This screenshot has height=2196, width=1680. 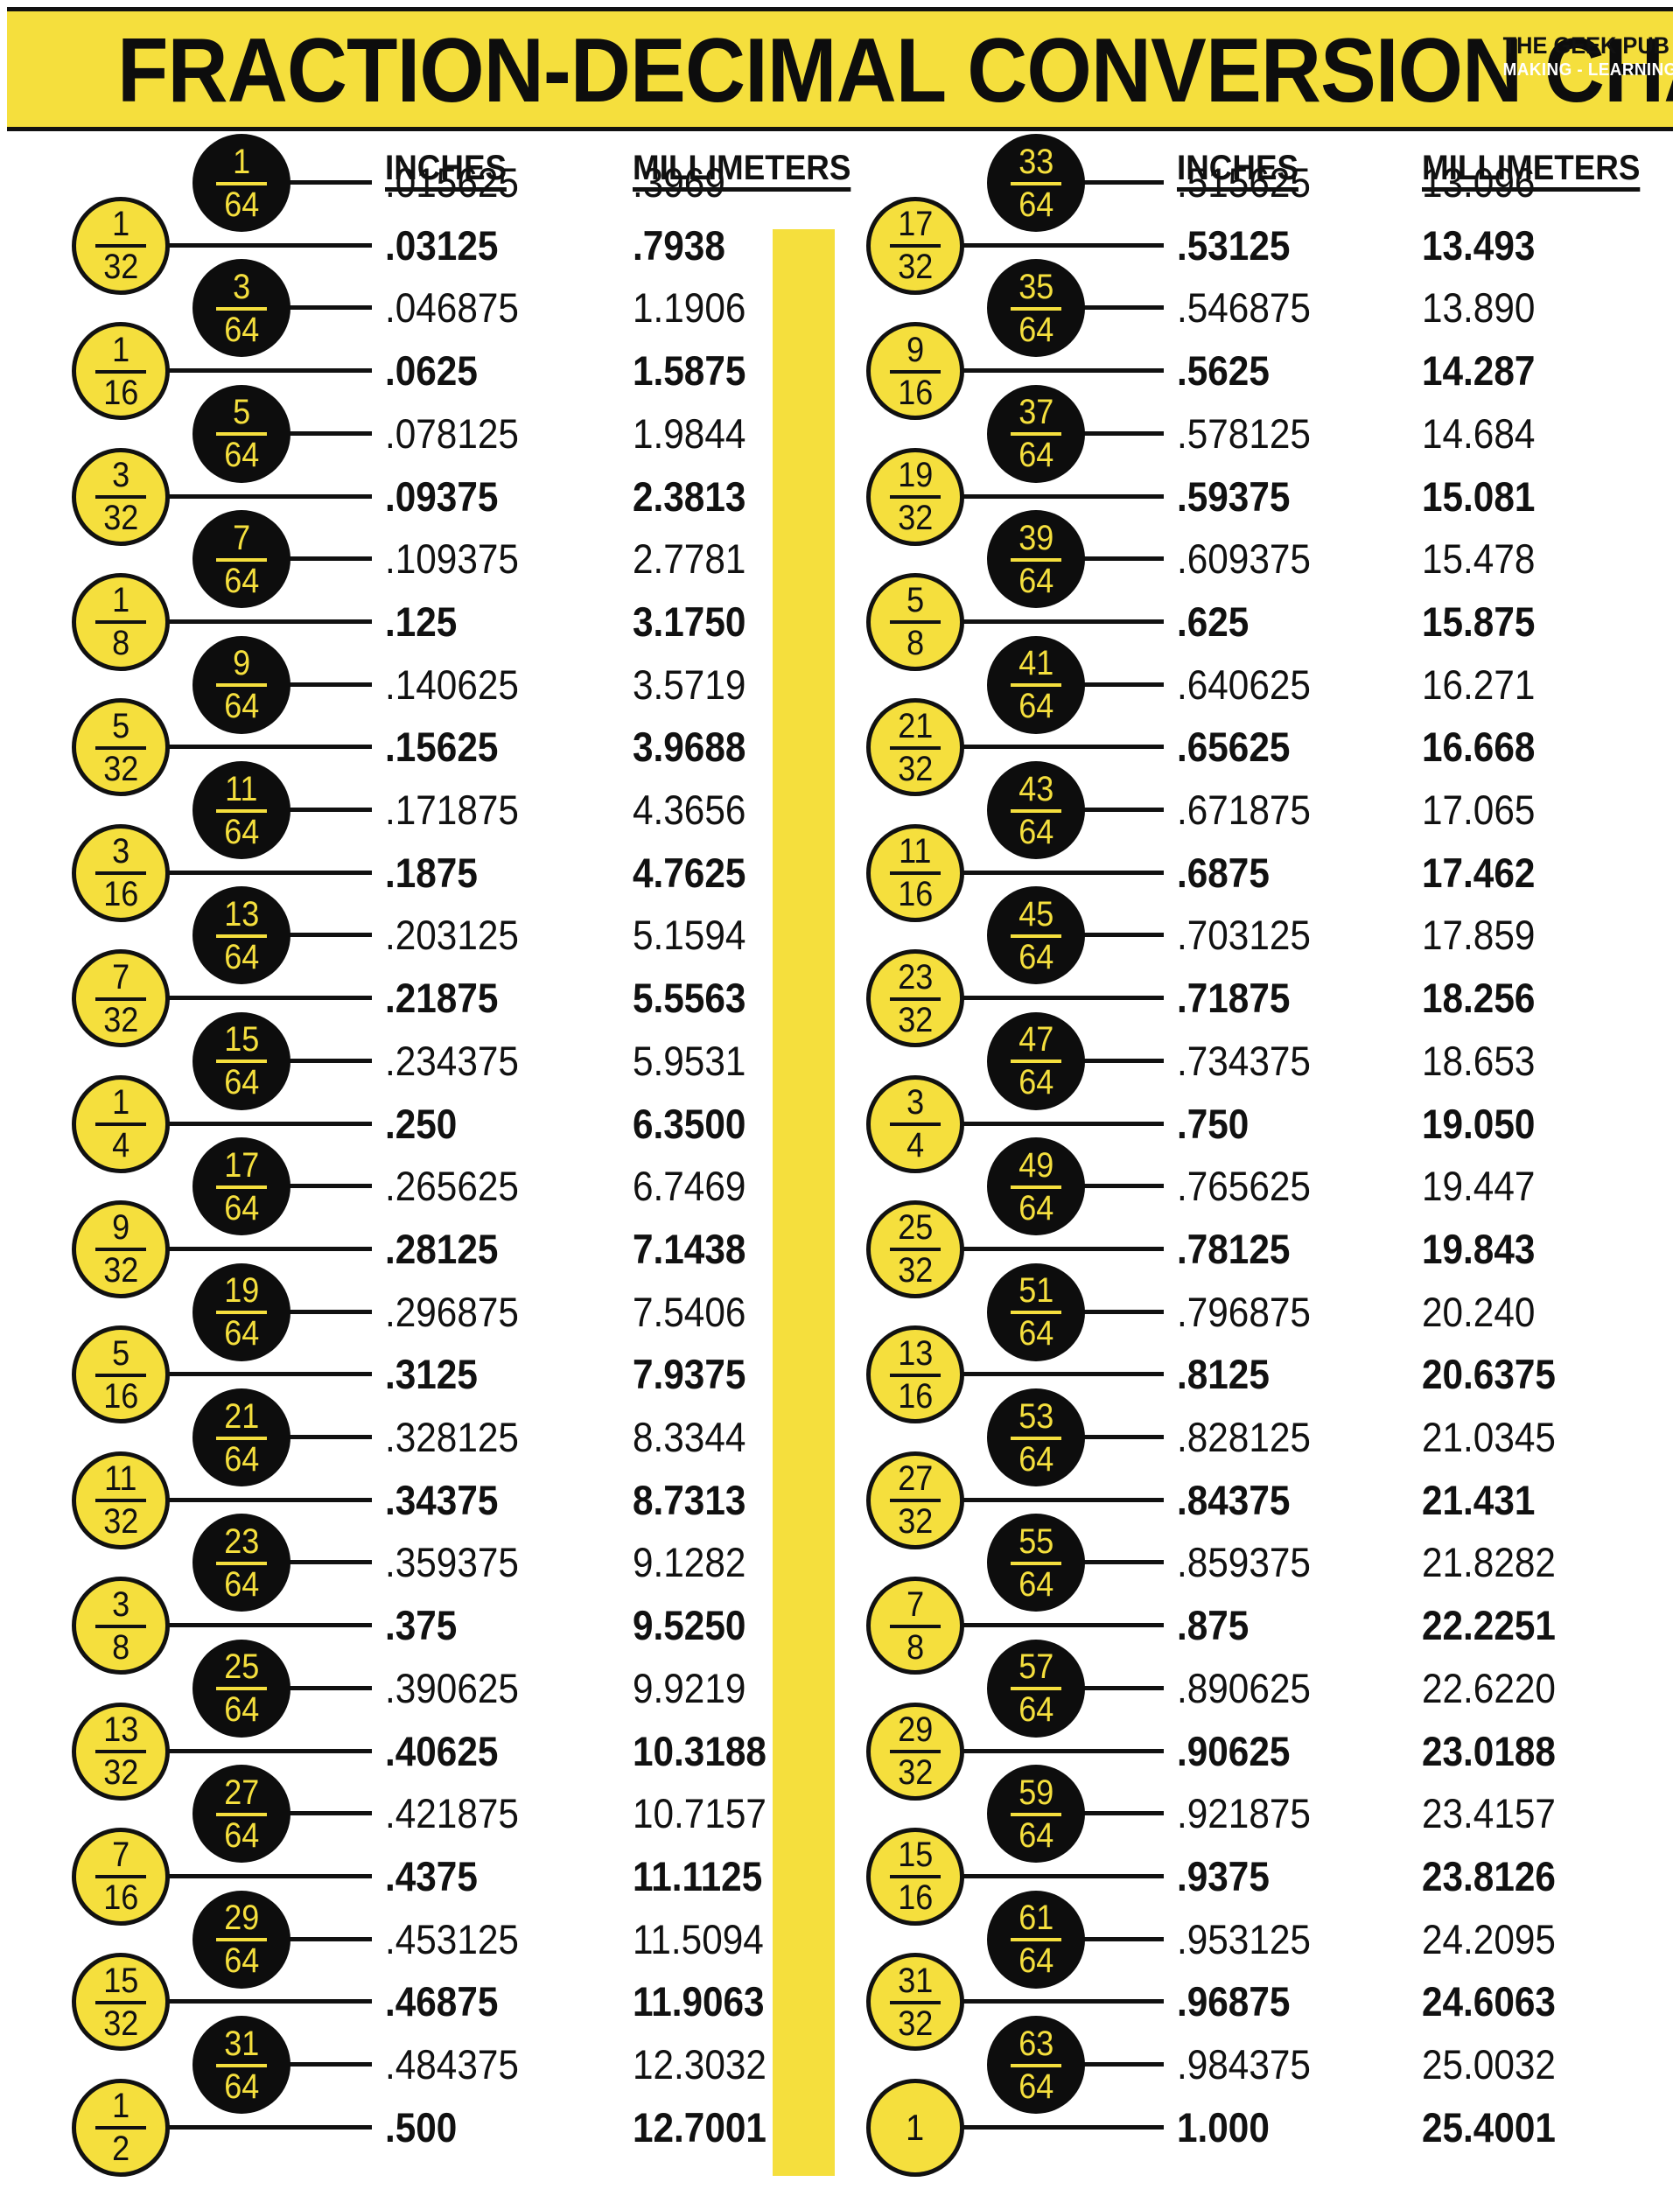 What do you see at coordinates (121, 872) in the screenshot?
I see `fraction-bubble: 3 16` at bounding box center [121, 872].